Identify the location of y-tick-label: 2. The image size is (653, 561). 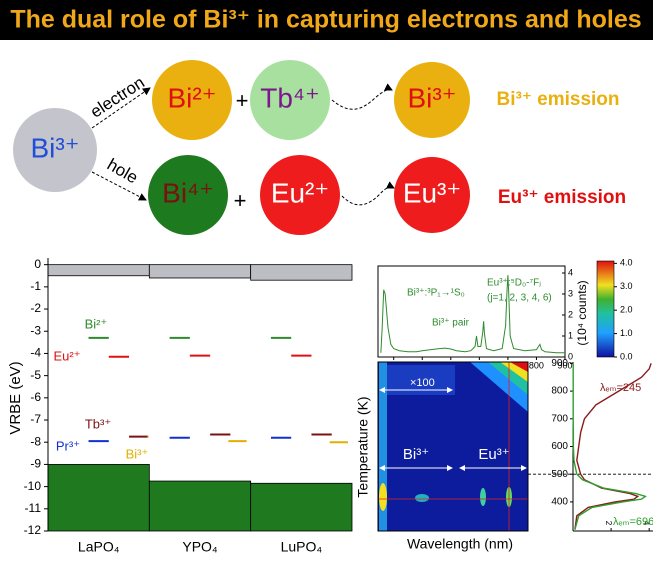
(570, 314).